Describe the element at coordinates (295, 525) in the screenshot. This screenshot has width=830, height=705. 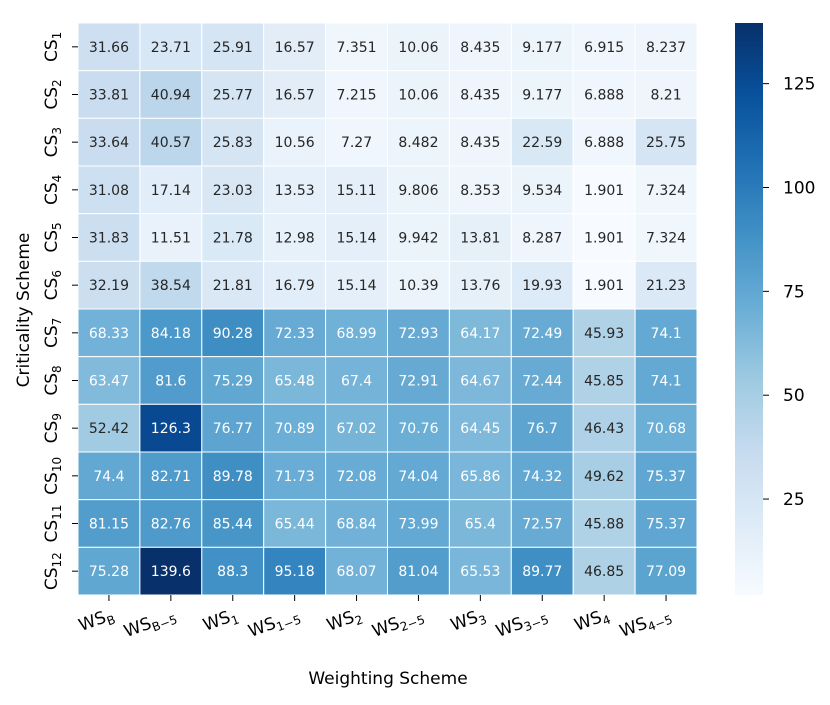
I see `cell-value-label: 65.44` at that location.